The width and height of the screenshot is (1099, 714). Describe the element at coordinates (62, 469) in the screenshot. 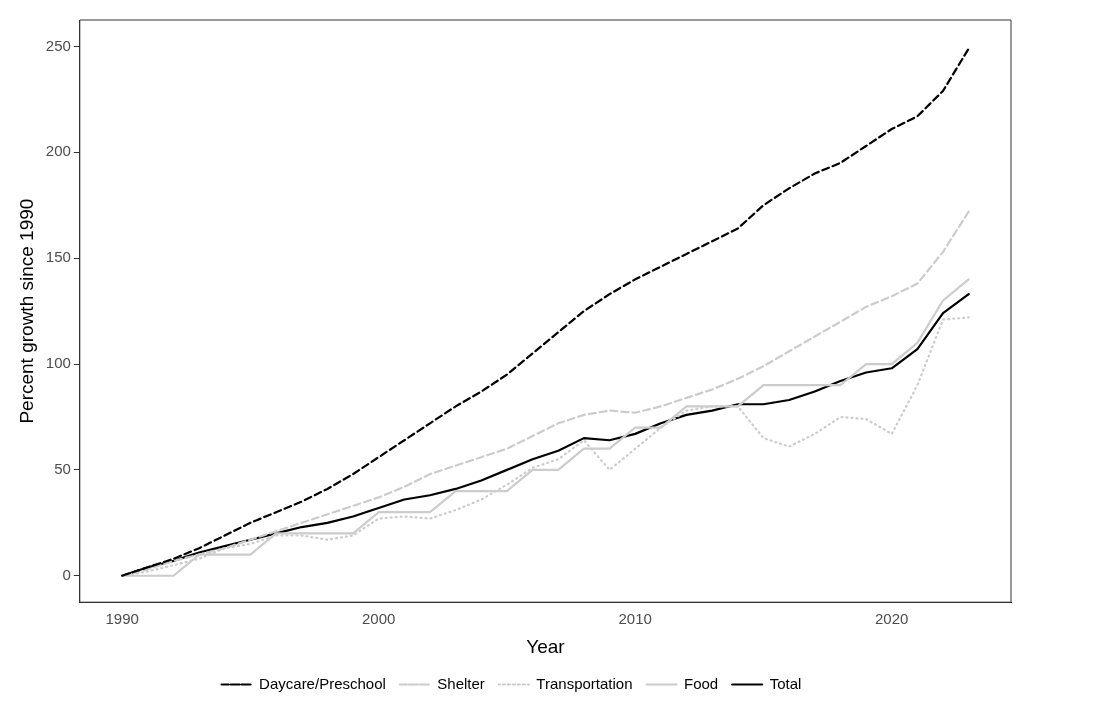

I see `y-tick-label: 50` at that location.